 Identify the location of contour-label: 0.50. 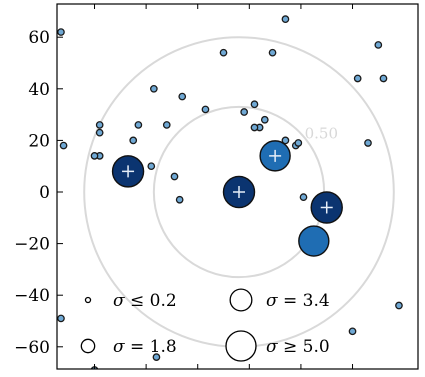
(321, 133).